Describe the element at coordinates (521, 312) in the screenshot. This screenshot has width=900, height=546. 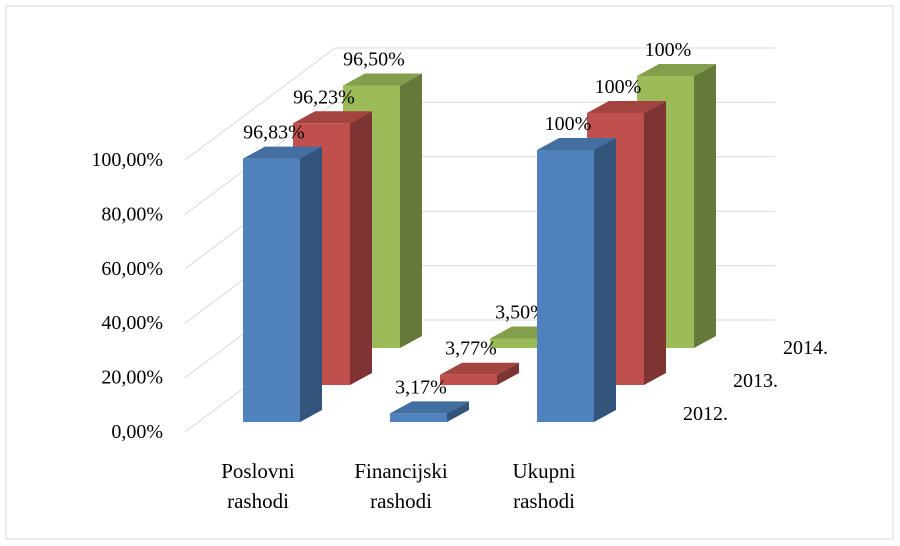
I see `value-label: 3,50%` at that location.